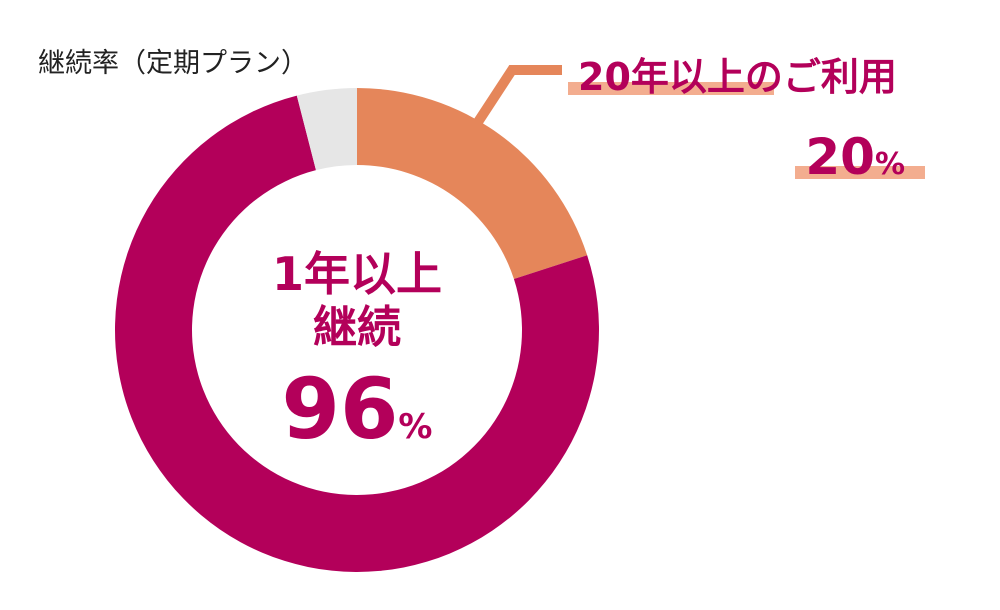 The height and width of the screenshot is (610, 1000). I want to click on center-value-number: 96, so click(340, 409).